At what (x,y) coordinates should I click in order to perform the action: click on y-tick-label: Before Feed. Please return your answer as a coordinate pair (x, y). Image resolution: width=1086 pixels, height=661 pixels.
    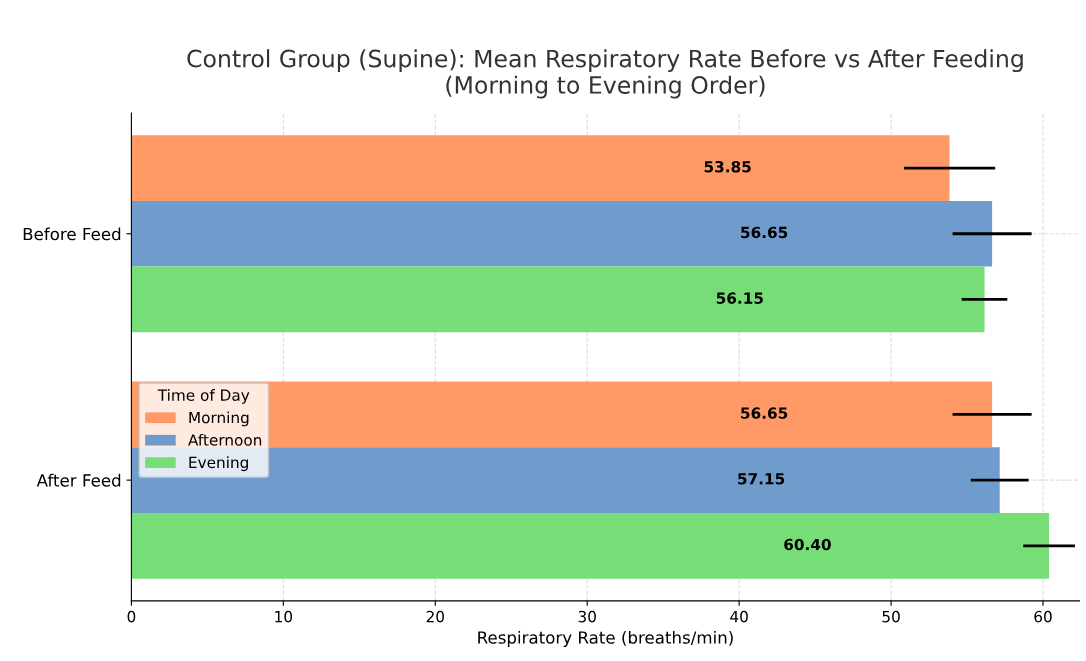
    Looking at the image, I should click on (72, 234).